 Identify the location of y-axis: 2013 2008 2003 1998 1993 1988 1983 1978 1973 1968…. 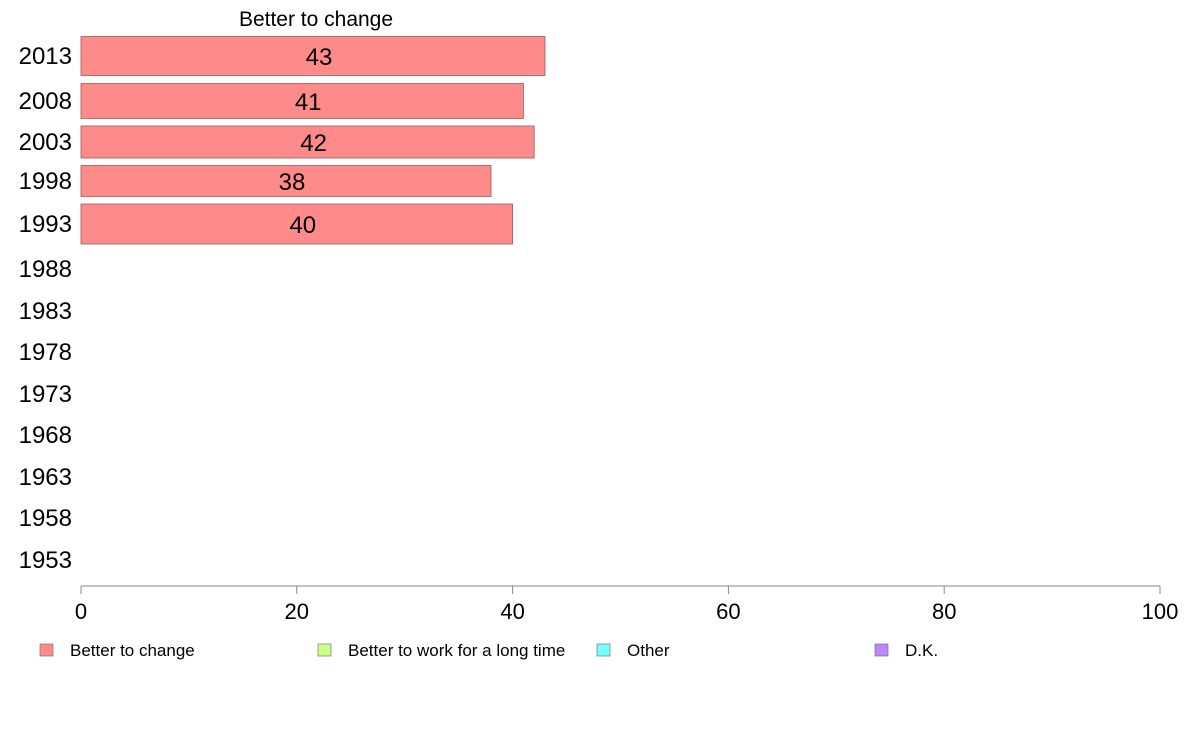
(45, 308).